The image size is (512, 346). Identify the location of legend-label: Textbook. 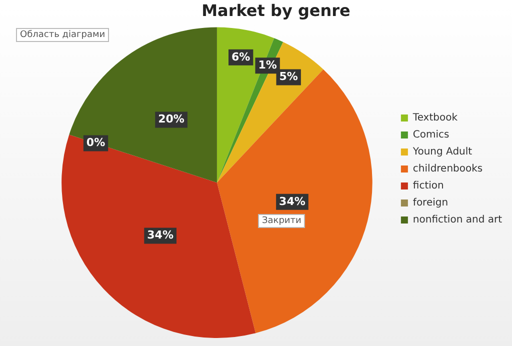
(435, 118).